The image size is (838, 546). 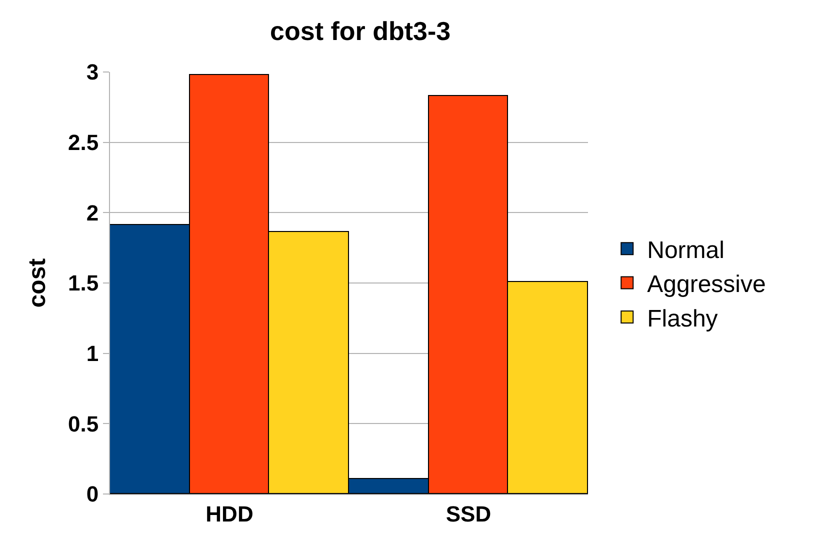 I want to click on legend-label: Normal, so click(x=685, y=250).